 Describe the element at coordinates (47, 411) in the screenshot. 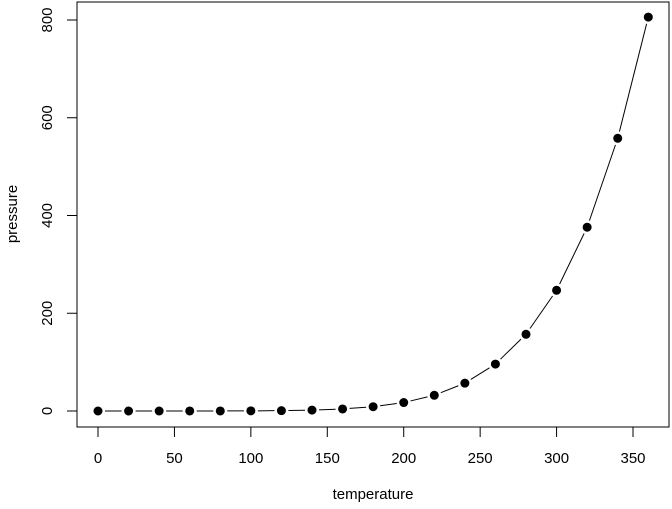

I see `y-tick-label: 0` at that location.